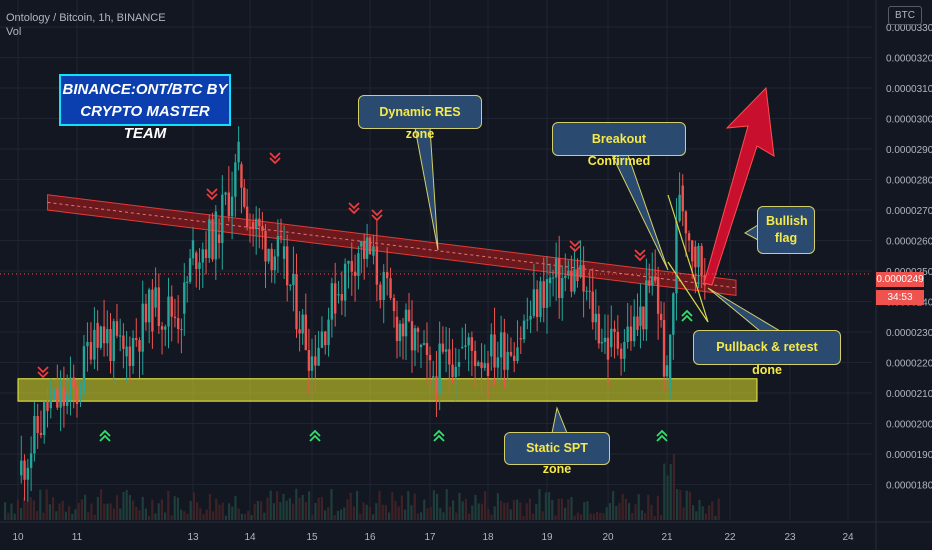 The image size is (932, 550). Describe the element at coordinates (909, 425) in the screenshot. I see `price-tick-label: 0.0000200` at that location.